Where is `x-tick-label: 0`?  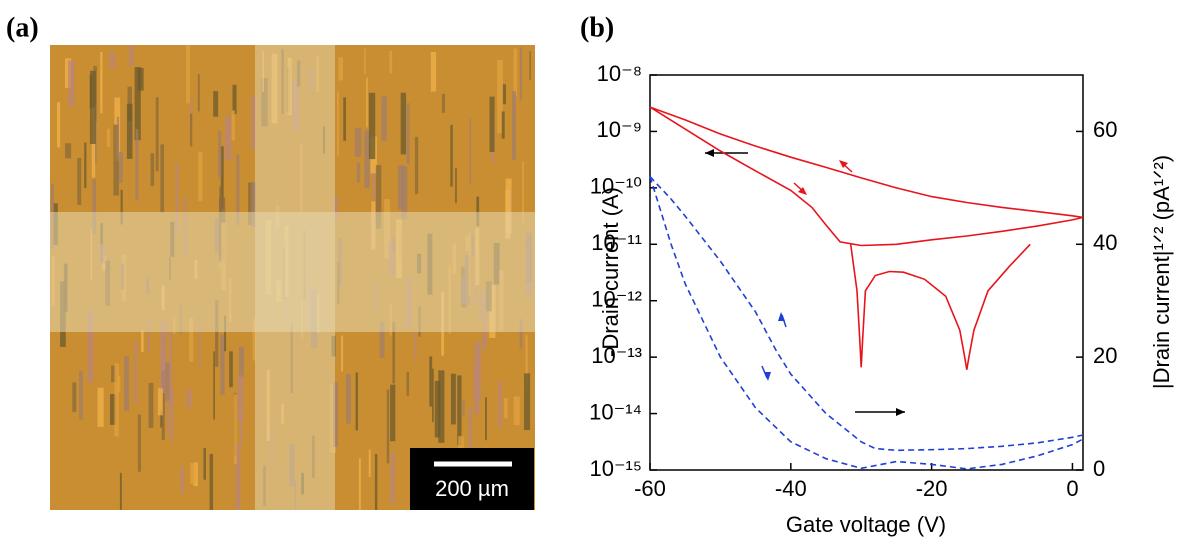
x-tick-label: 0 is located at coordinates (1072, 488).